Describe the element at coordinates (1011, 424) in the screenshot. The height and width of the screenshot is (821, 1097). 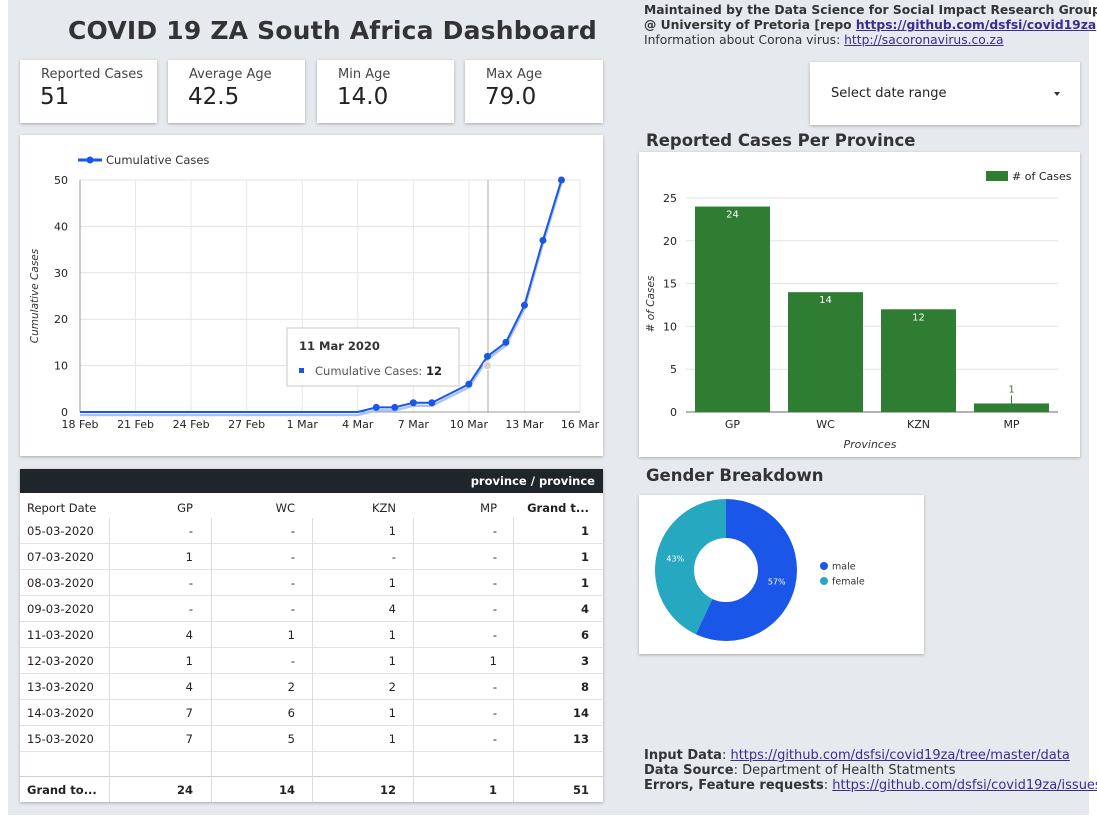
I see `x-tick-label: MP` at that location.